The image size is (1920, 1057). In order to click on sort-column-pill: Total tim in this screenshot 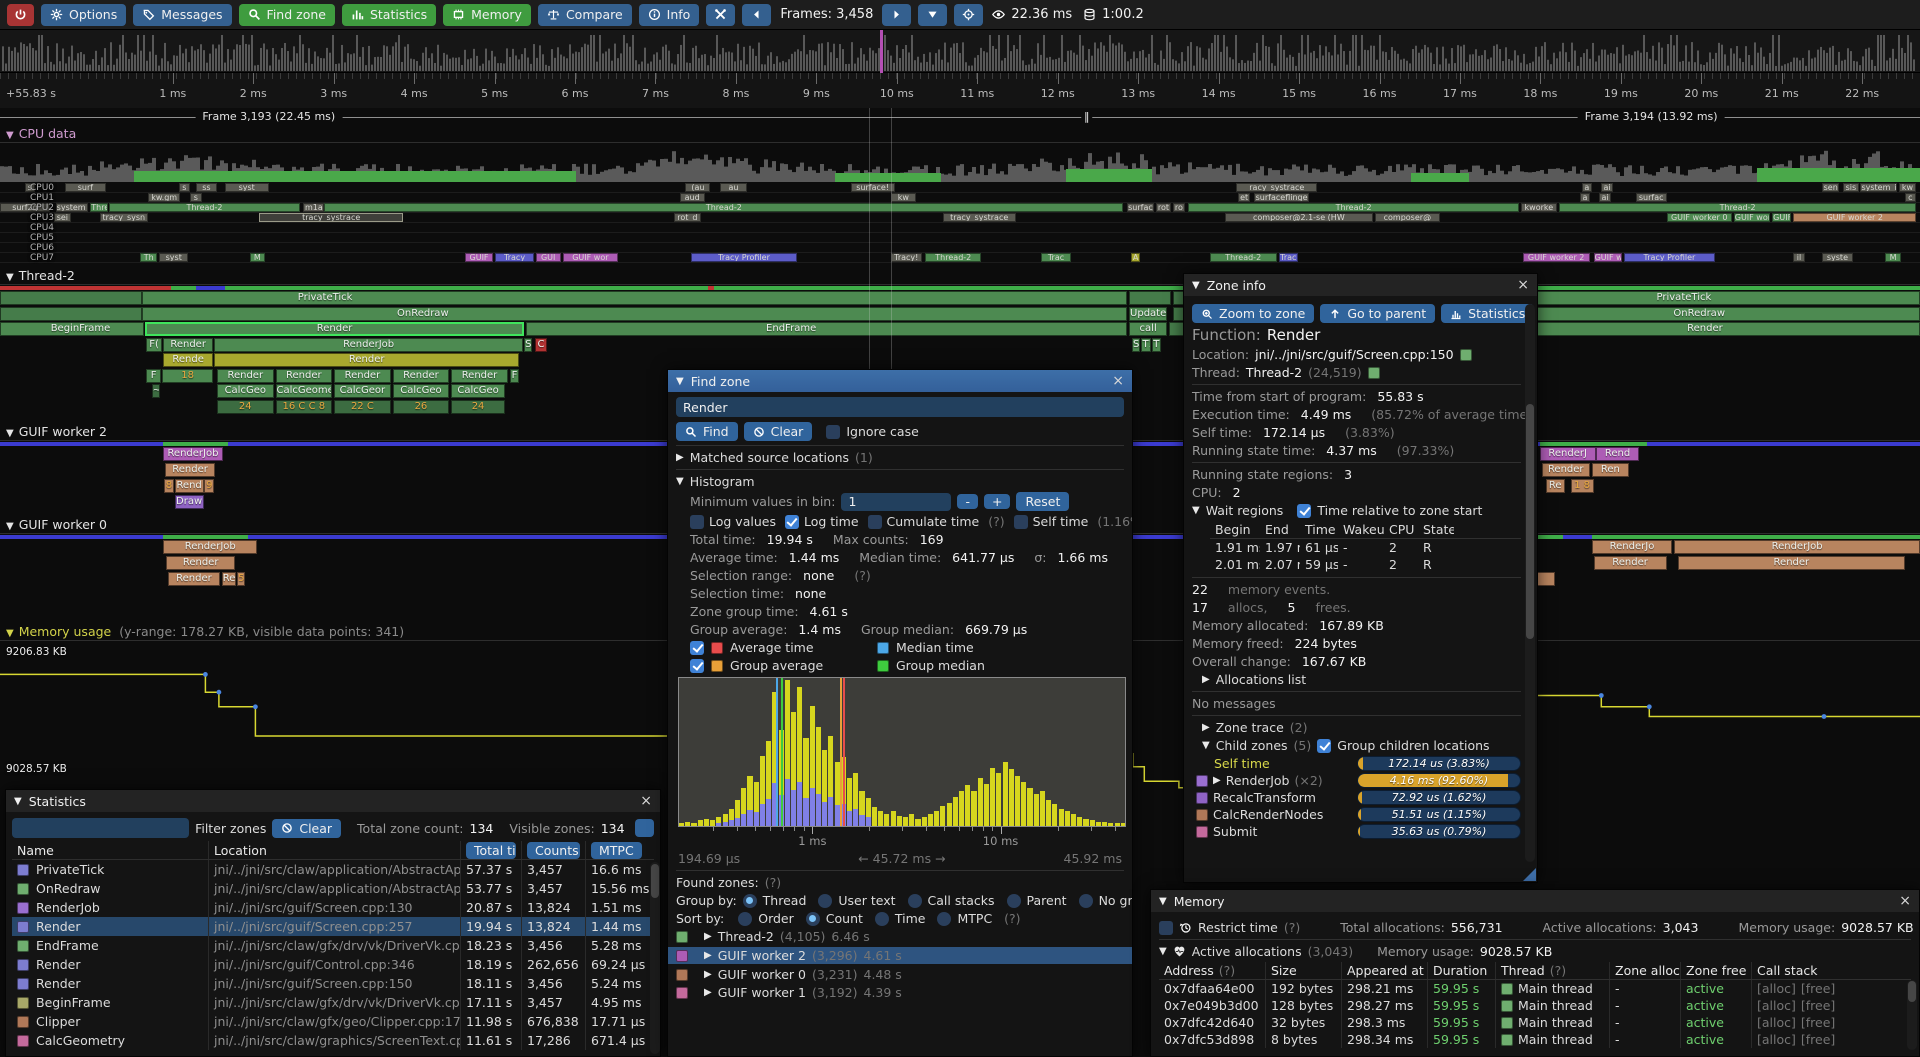, I will do `click(491, 850)`.